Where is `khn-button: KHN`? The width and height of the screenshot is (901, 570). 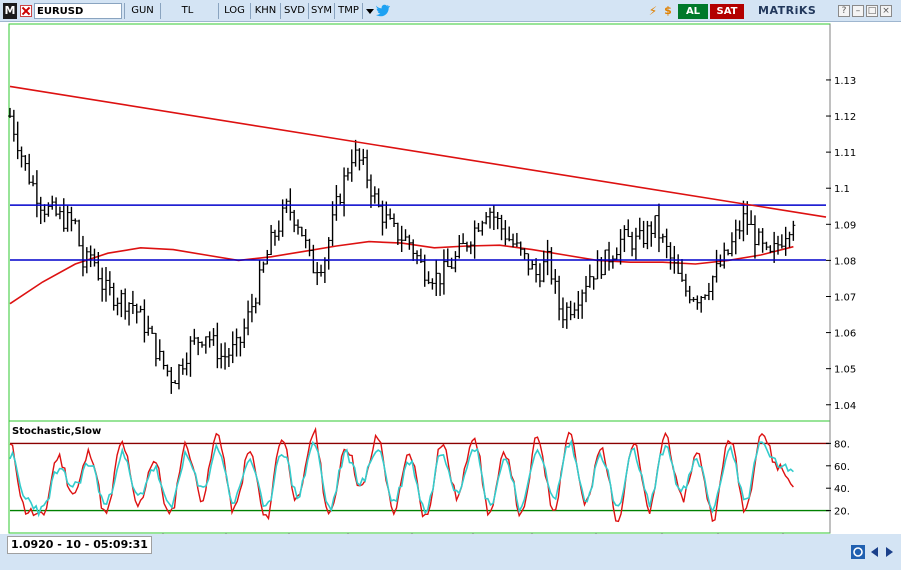
khn-button: KHN is located at coordinates (265, 11).